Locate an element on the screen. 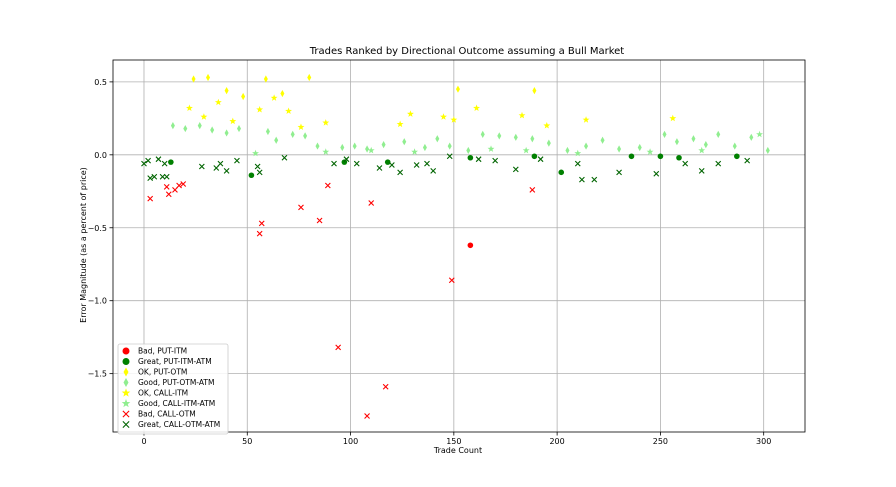 This screenshot has height=487, width=896. y-tick-label: −0.5 is located at coordinates (97, 228).